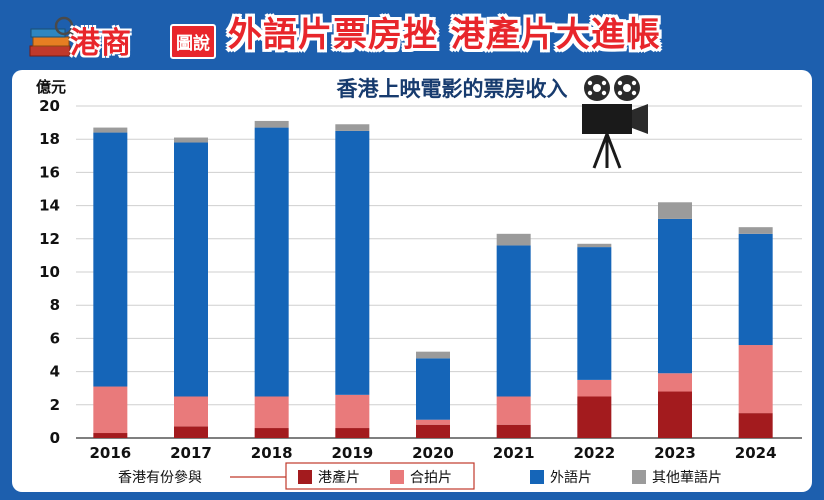  I want to click on y-ticks: 0 2 4 6 8 10 12 14 16 18 20, so click(49, 272).